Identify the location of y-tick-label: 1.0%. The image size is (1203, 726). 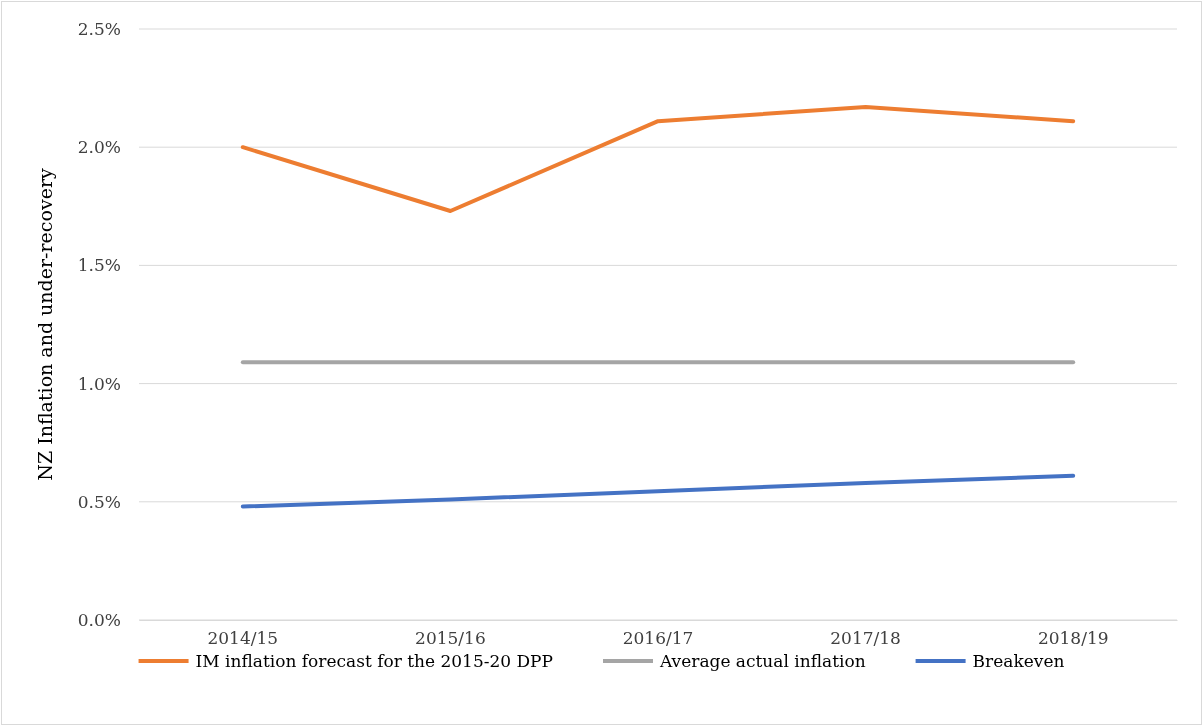
(99, 383).